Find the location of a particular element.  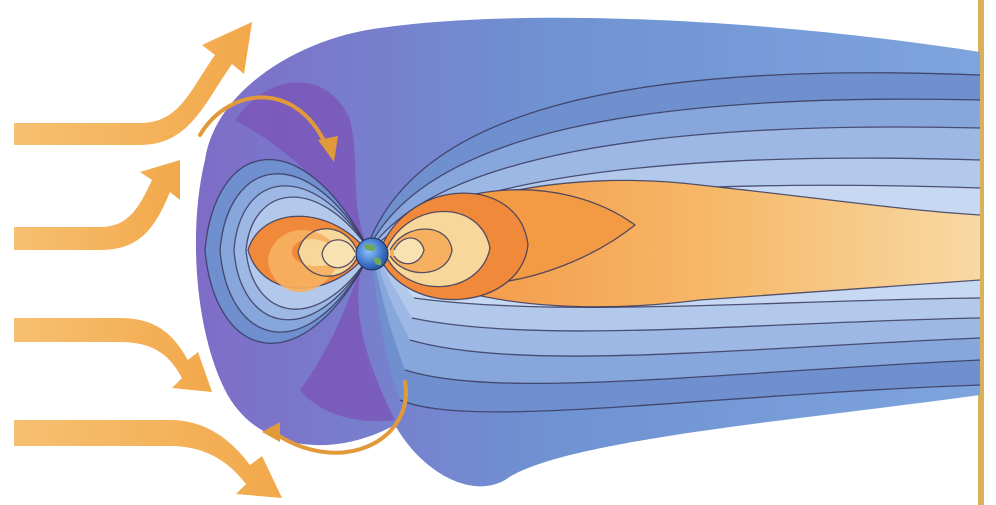

dayside-field-layers is located at coordinates (286, 251).